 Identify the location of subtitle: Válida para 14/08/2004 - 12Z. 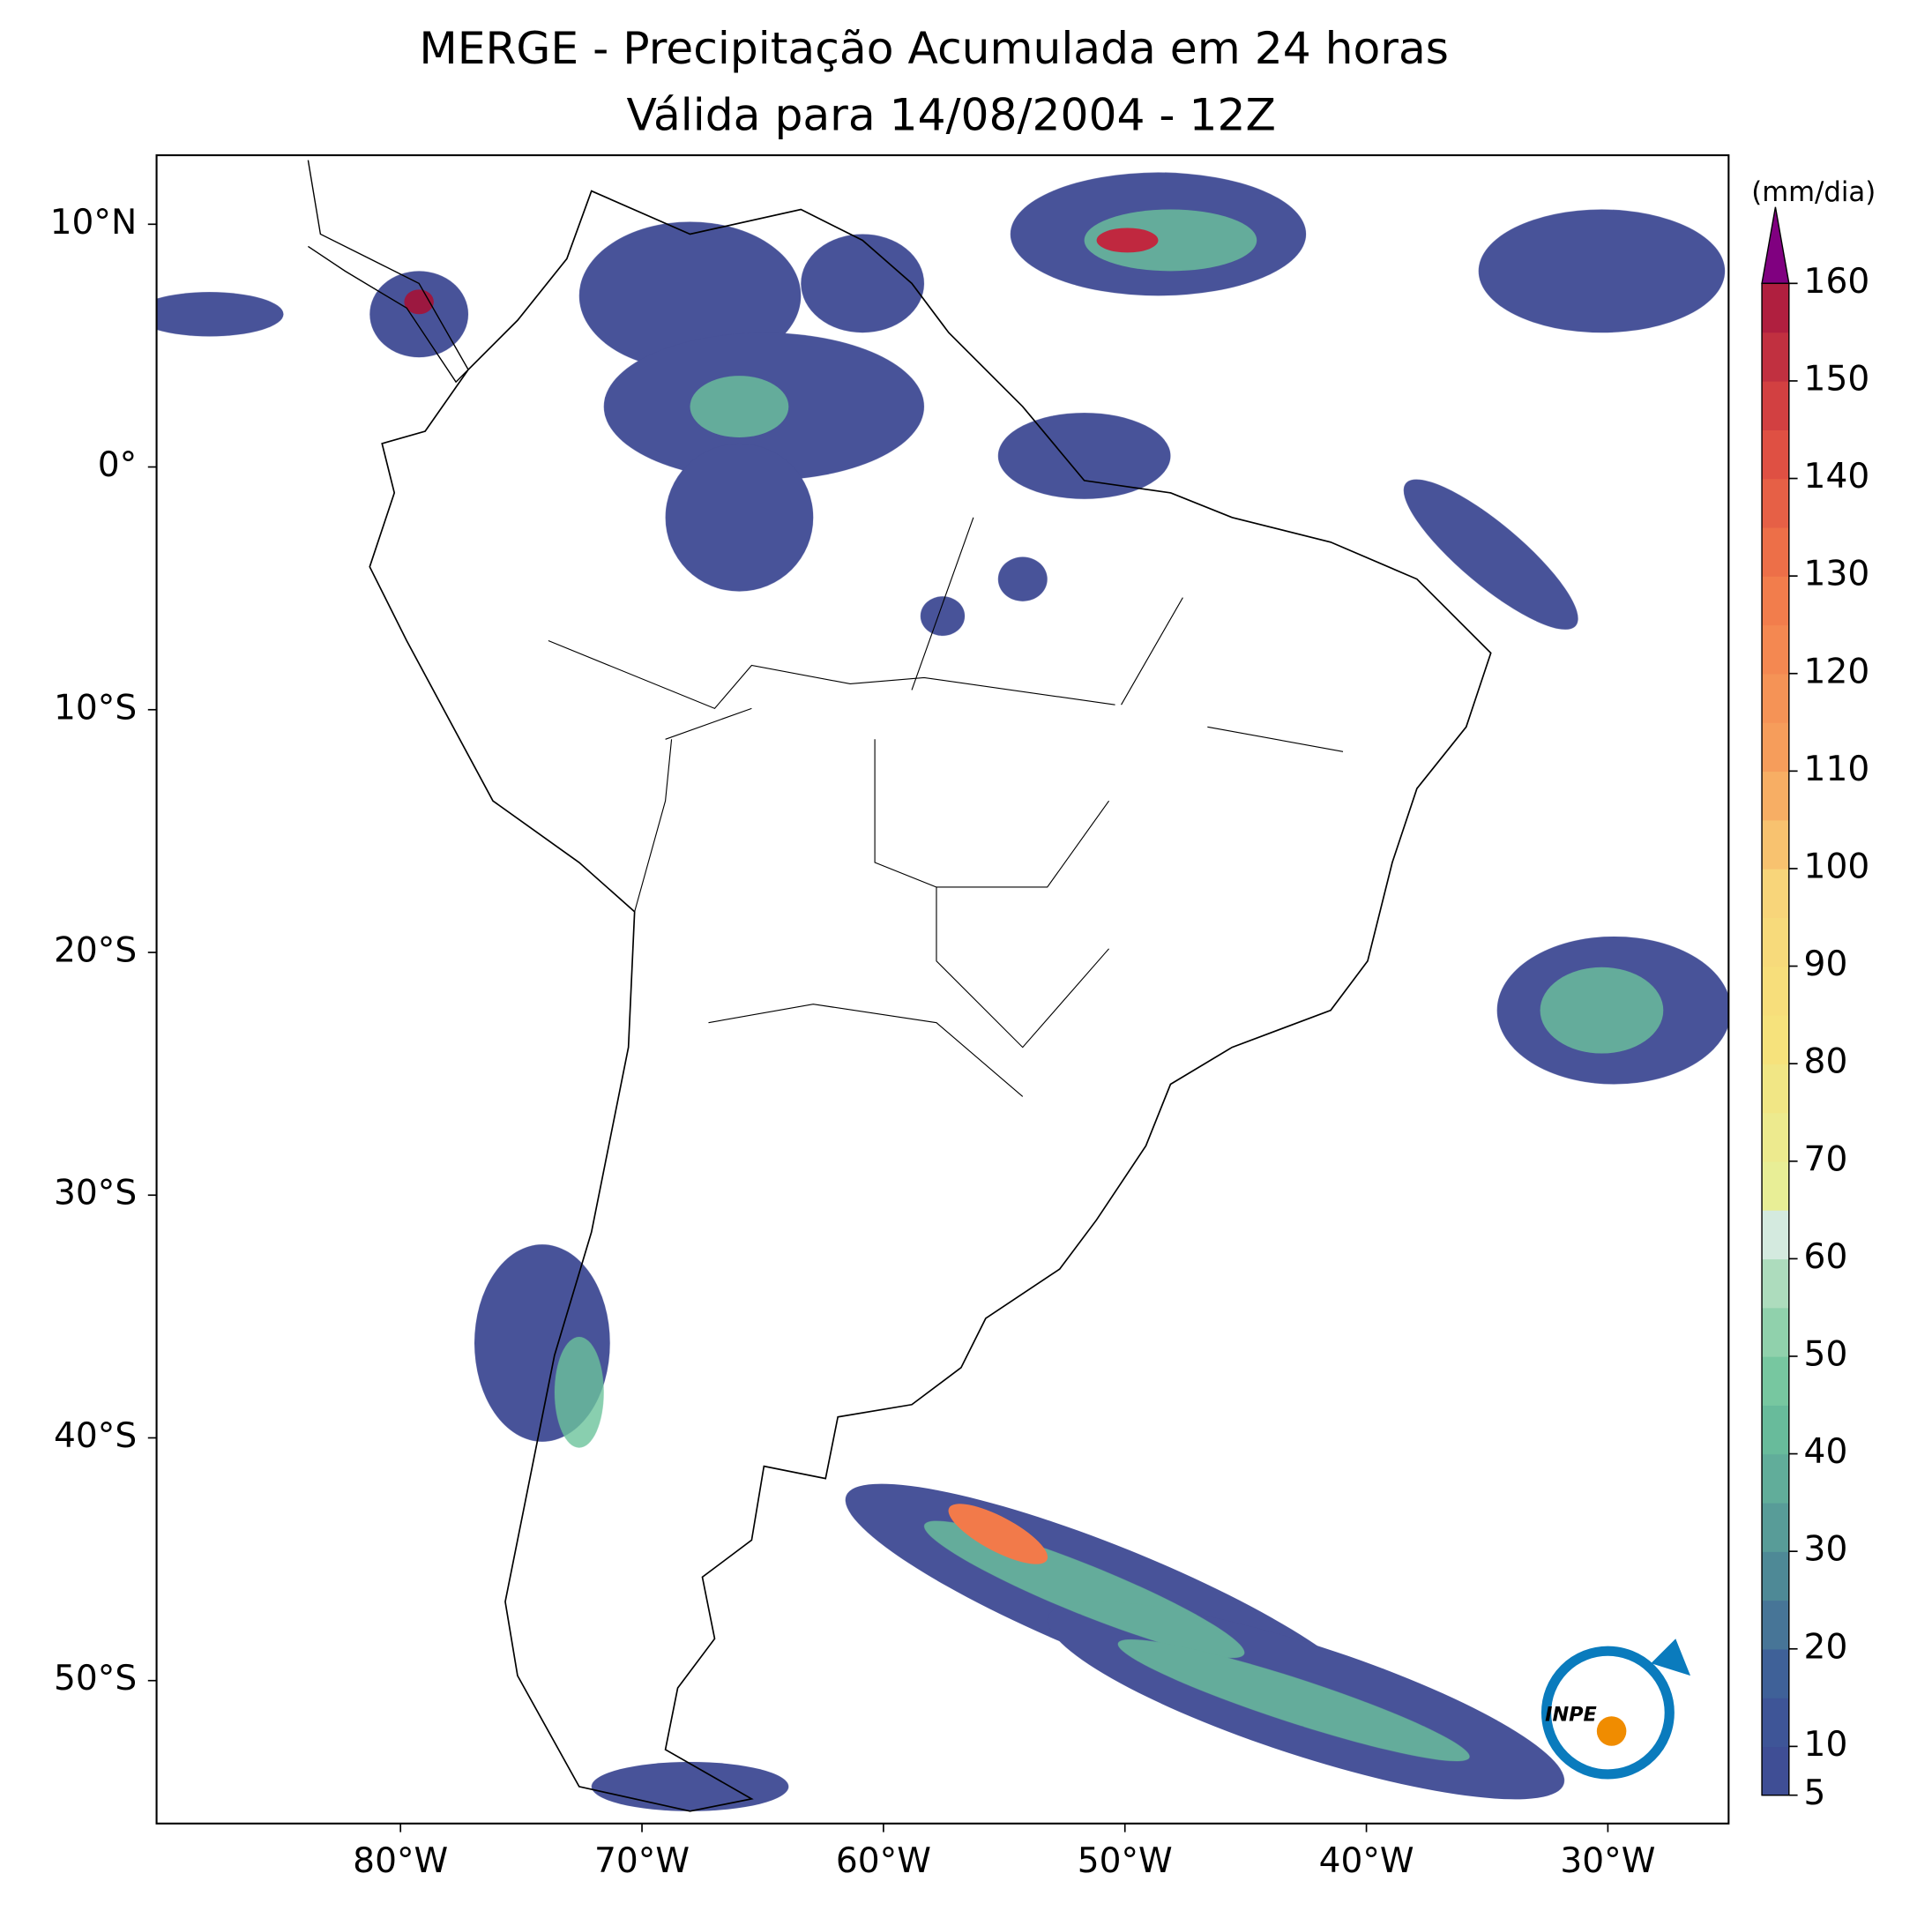
(951, 115).